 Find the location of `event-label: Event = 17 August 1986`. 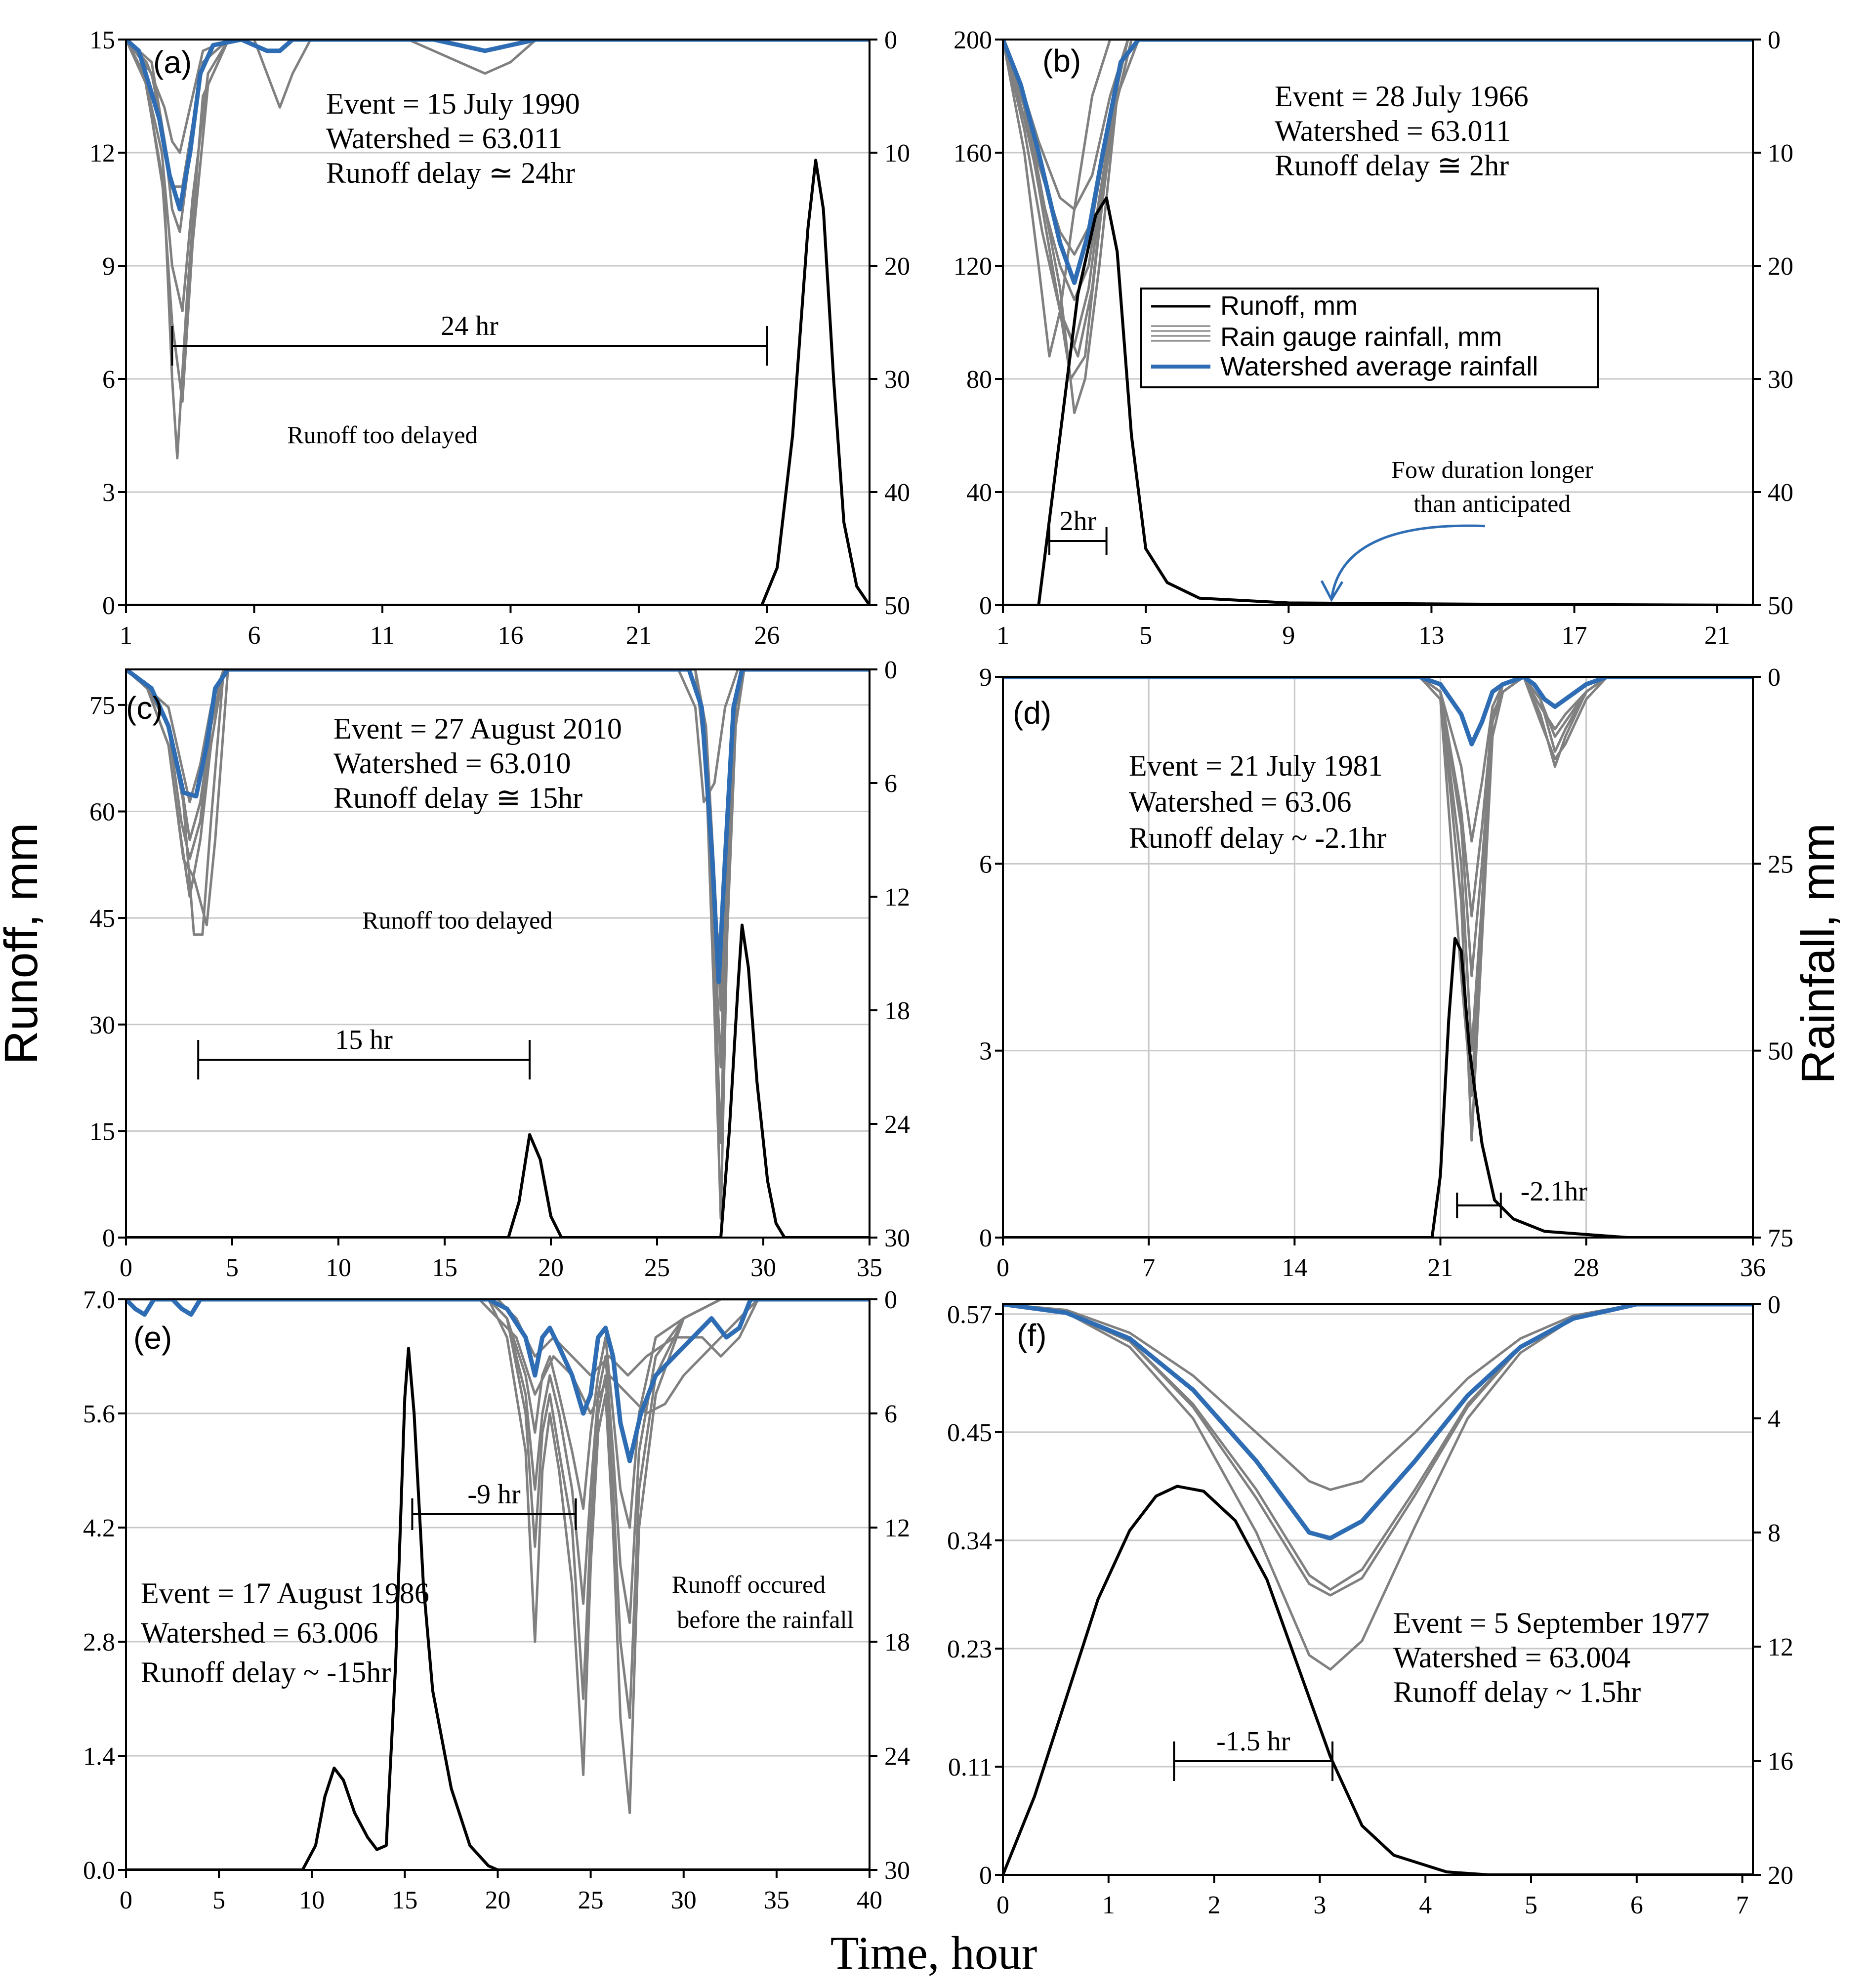

event-label: Event = 17 August 1986 is located at coordinates (285, 1593).